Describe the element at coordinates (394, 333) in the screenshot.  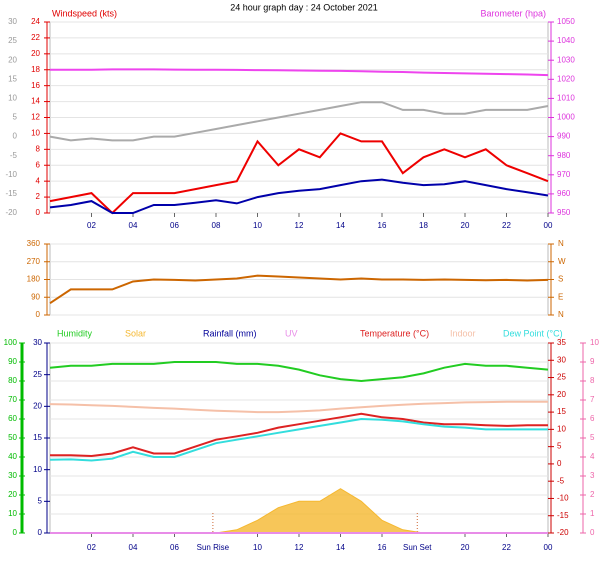
I see `legend-entry: Temperature (°C)` at that location.